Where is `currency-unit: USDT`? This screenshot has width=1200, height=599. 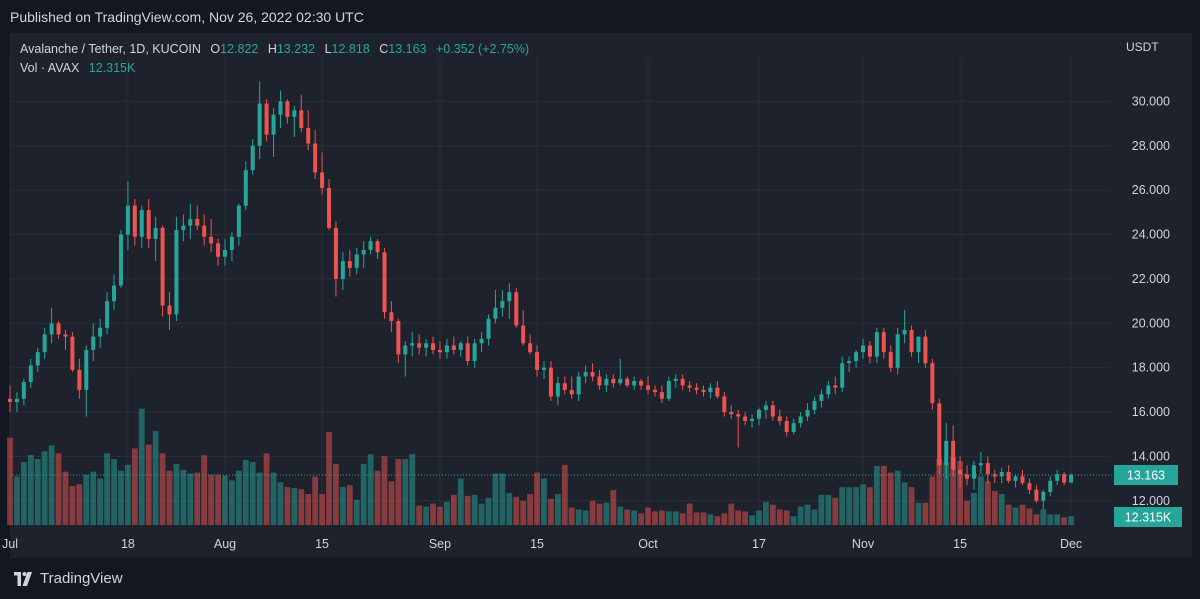 currency-unit: USDT is located at coordinates (1142, 47).